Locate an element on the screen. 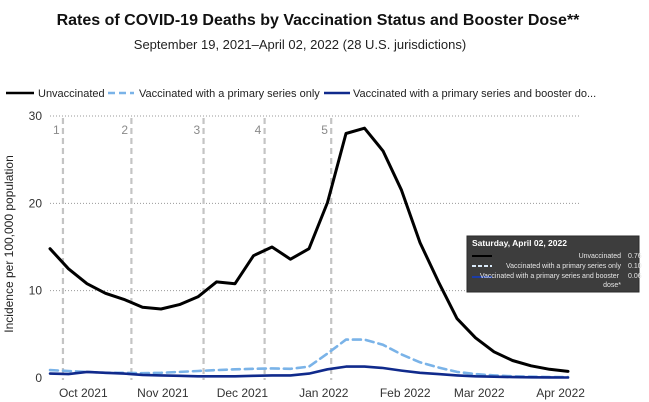  tooltip-value-primary-only: 0.10 is located at coordinates (635, 266).